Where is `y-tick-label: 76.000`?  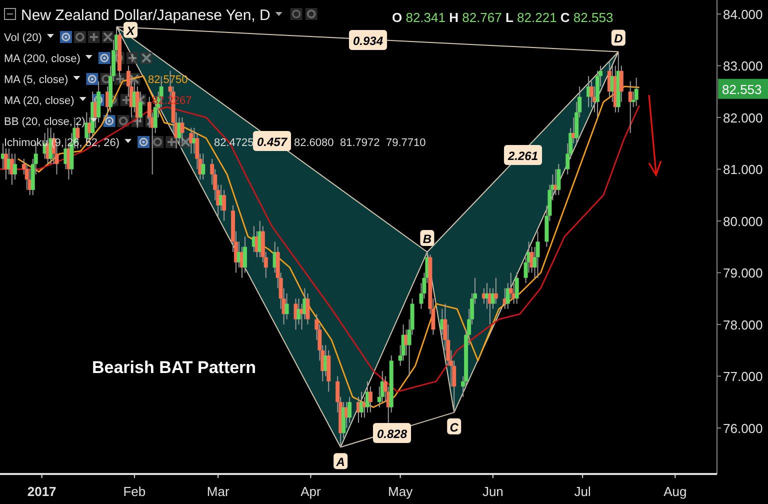
y-tick-label: 76.000 is located at coordinates (743, 428).